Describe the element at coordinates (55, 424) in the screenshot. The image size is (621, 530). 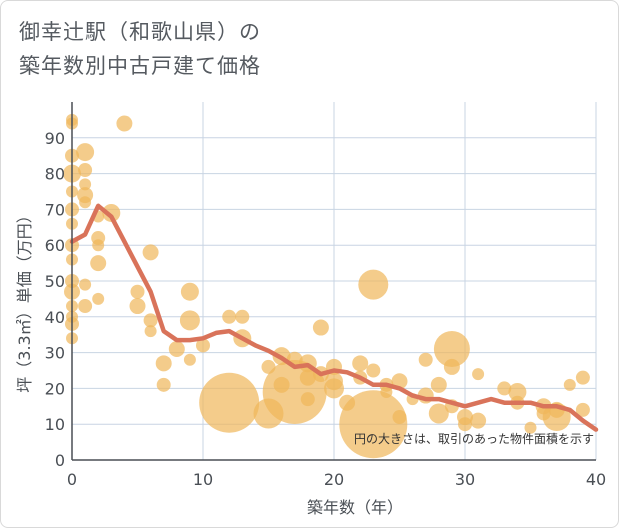
I see `y-tick-label: 10` at that location.